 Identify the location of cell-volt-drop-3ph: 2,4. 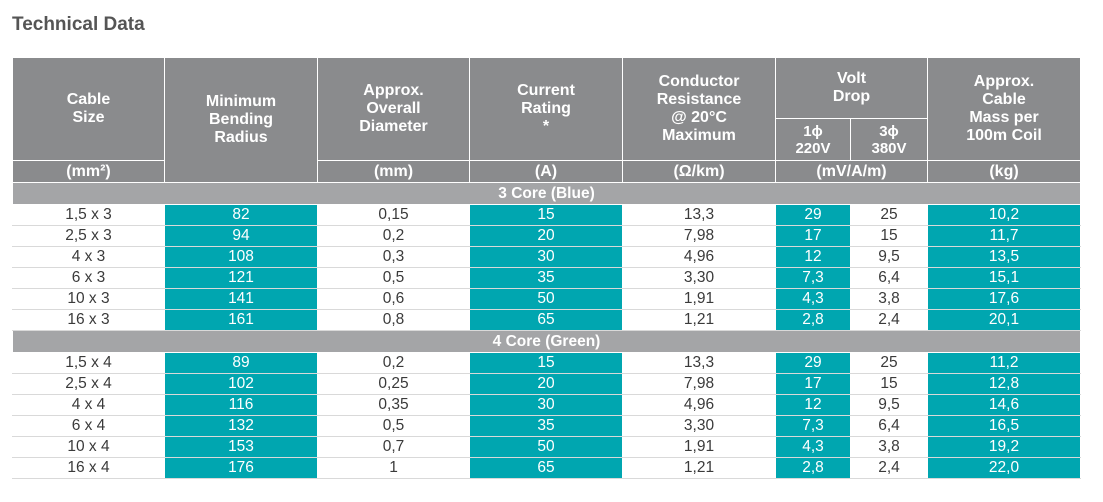
(889, 468).